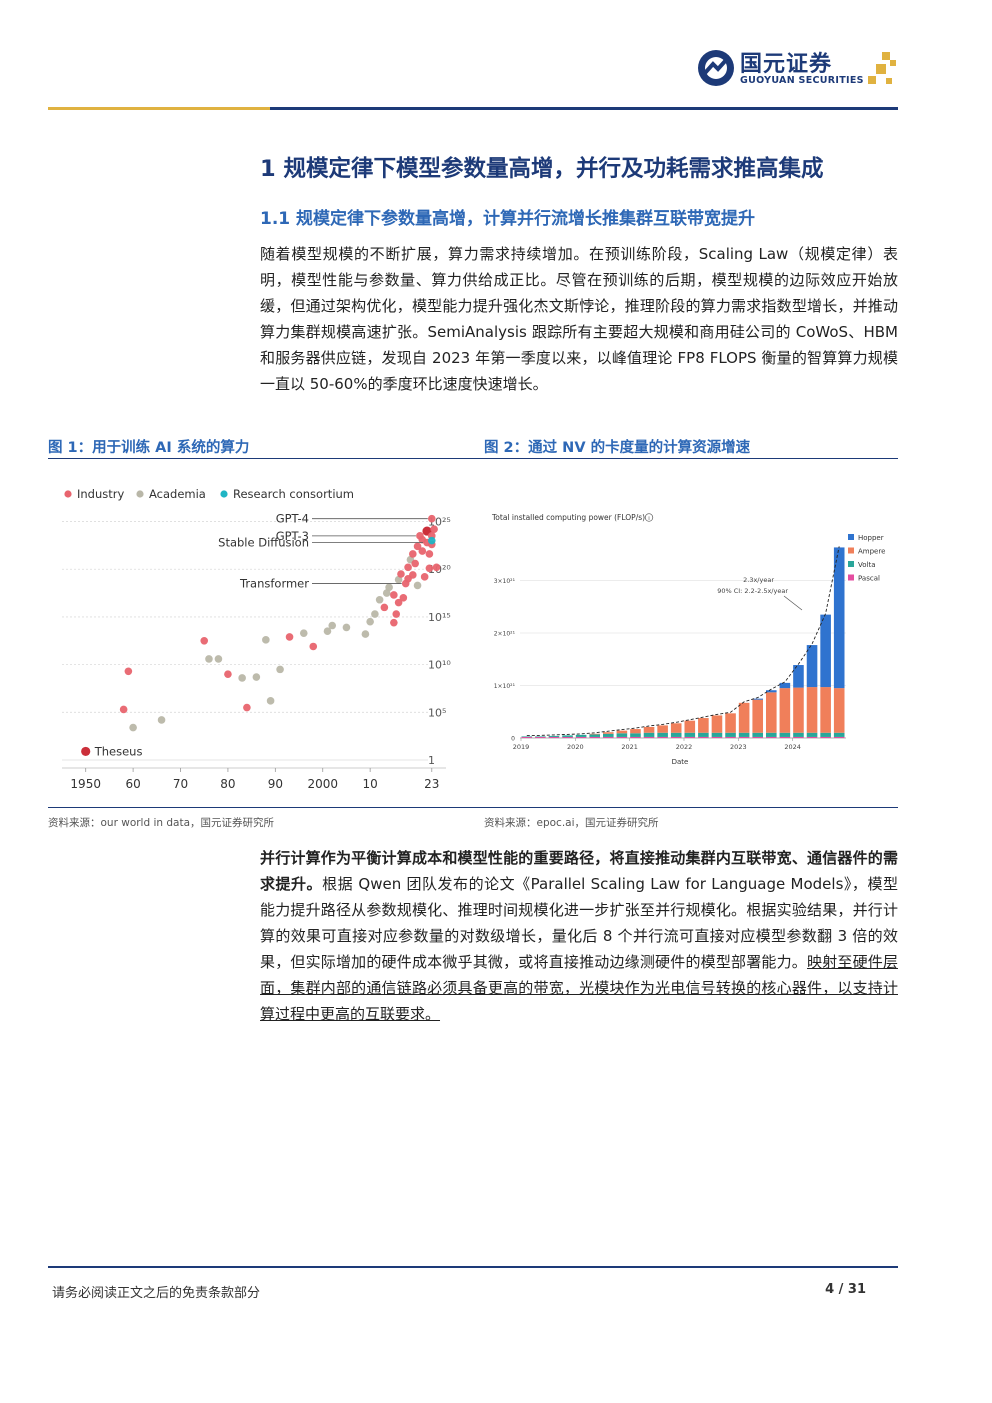  I want to click on logo-name: 国元证券, so click(786, 64).